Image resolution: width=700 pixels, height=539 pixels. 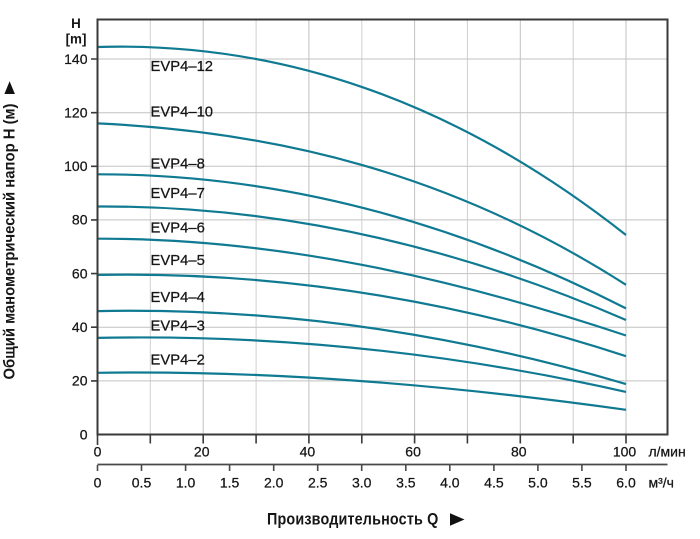 I want to click on svg-text: EVP4–5, so click(x=178, y=261).